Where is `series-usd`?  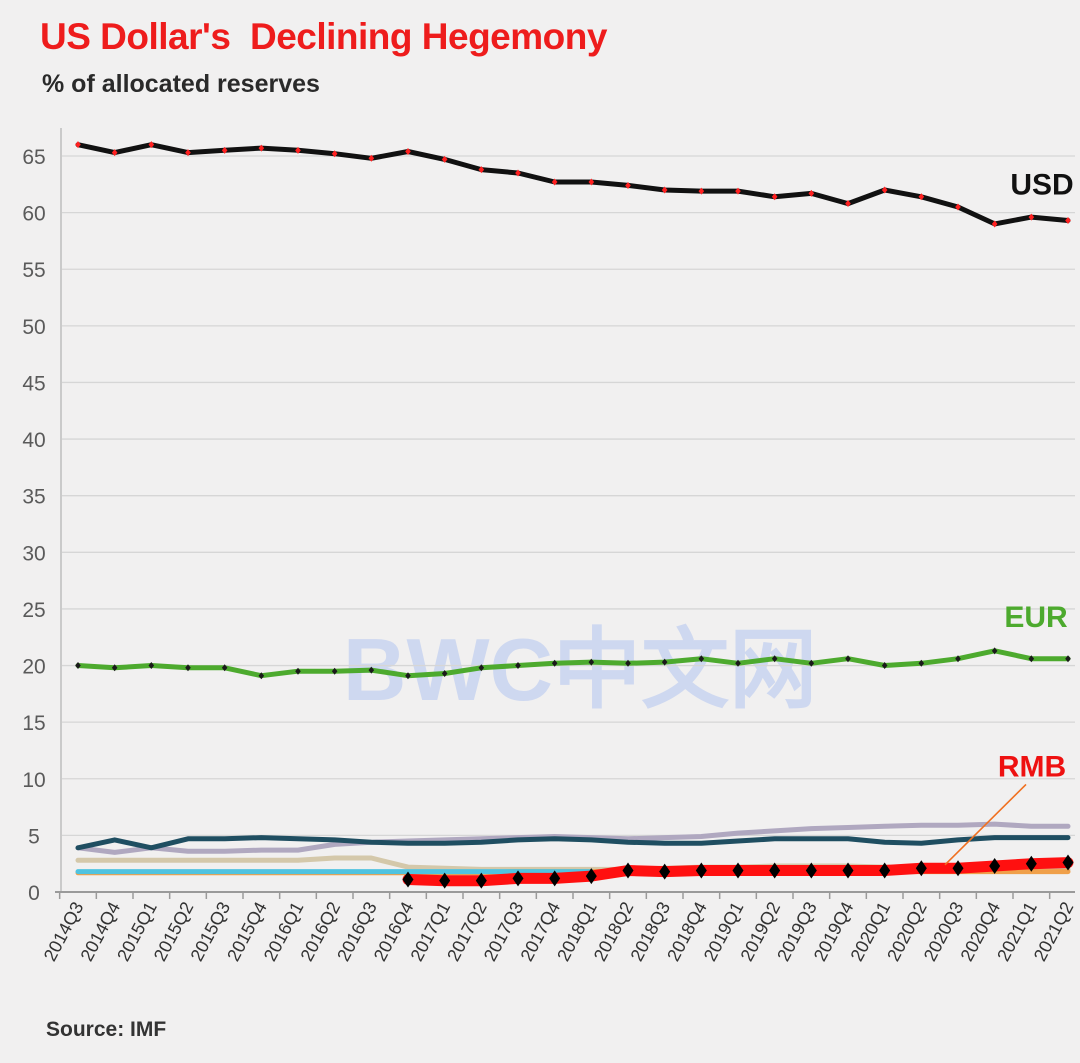 series-usd is located at coordinates (573, 184).